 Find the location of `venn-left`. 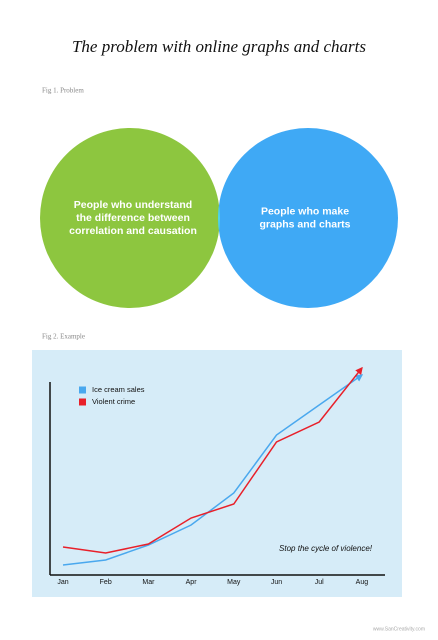

venn-left is located at coordinates (130, 218).